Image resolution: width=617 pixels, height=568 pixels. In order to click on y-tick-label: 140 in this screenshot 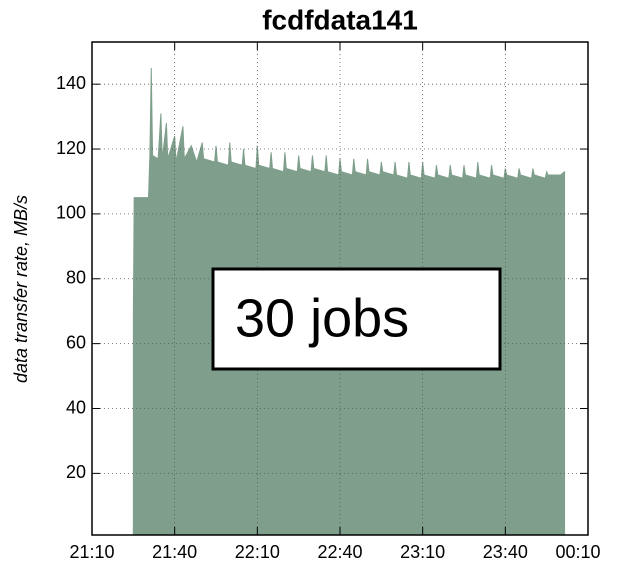, I will do `click(71, 83)`.